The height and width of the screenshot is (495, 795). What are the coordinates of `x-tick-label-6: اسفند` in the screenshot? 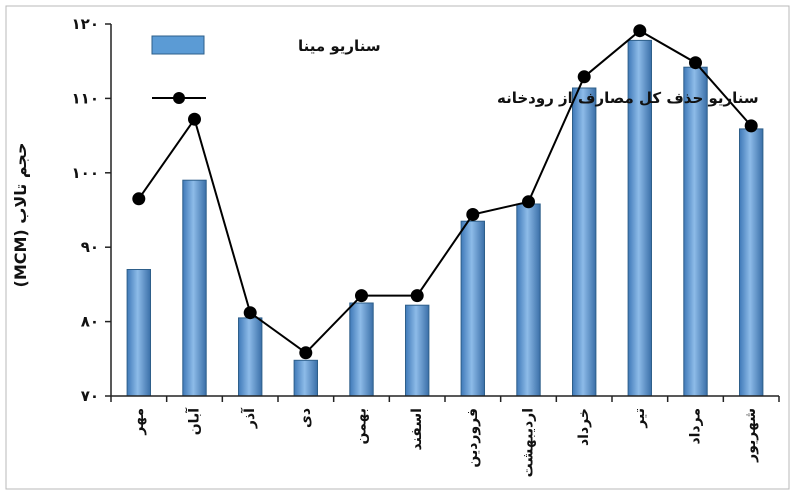 It's located at (417, 429).